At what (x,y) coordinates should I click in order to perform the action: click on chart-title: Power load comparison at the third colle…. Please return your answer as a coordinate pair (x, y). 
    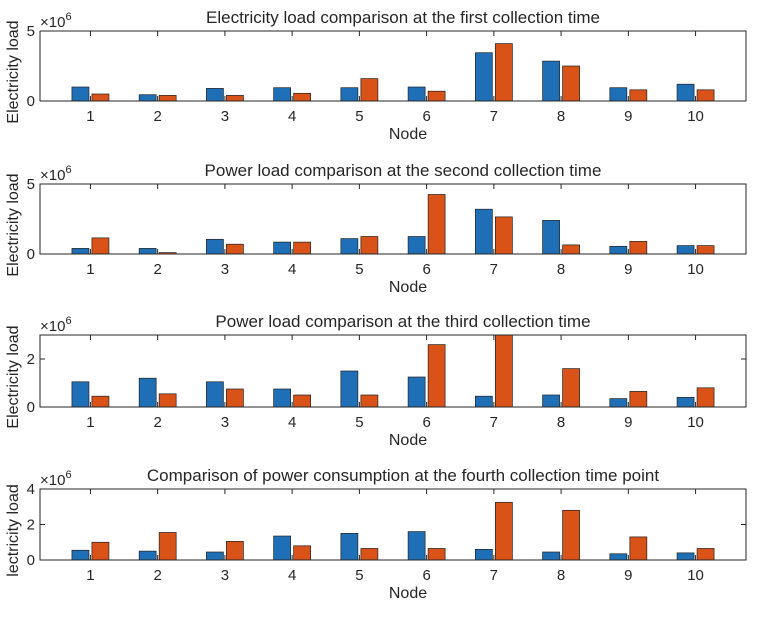
    Looking at the image, I should click on (402, 321).